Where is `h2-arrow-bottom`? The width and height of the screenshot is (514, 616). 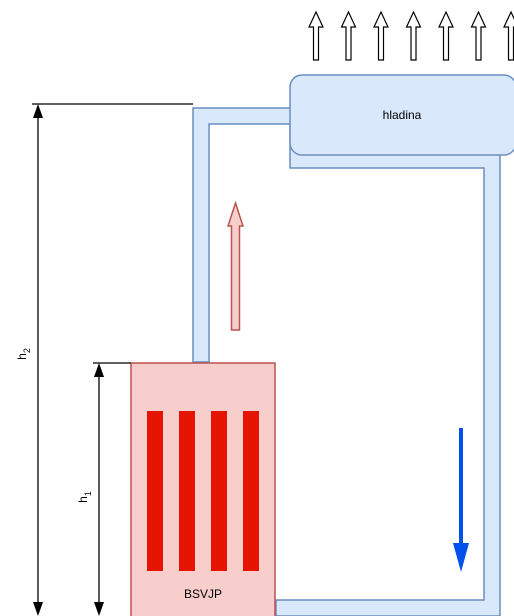
h2-arrow-bottom is located at coordinates (38, 609).